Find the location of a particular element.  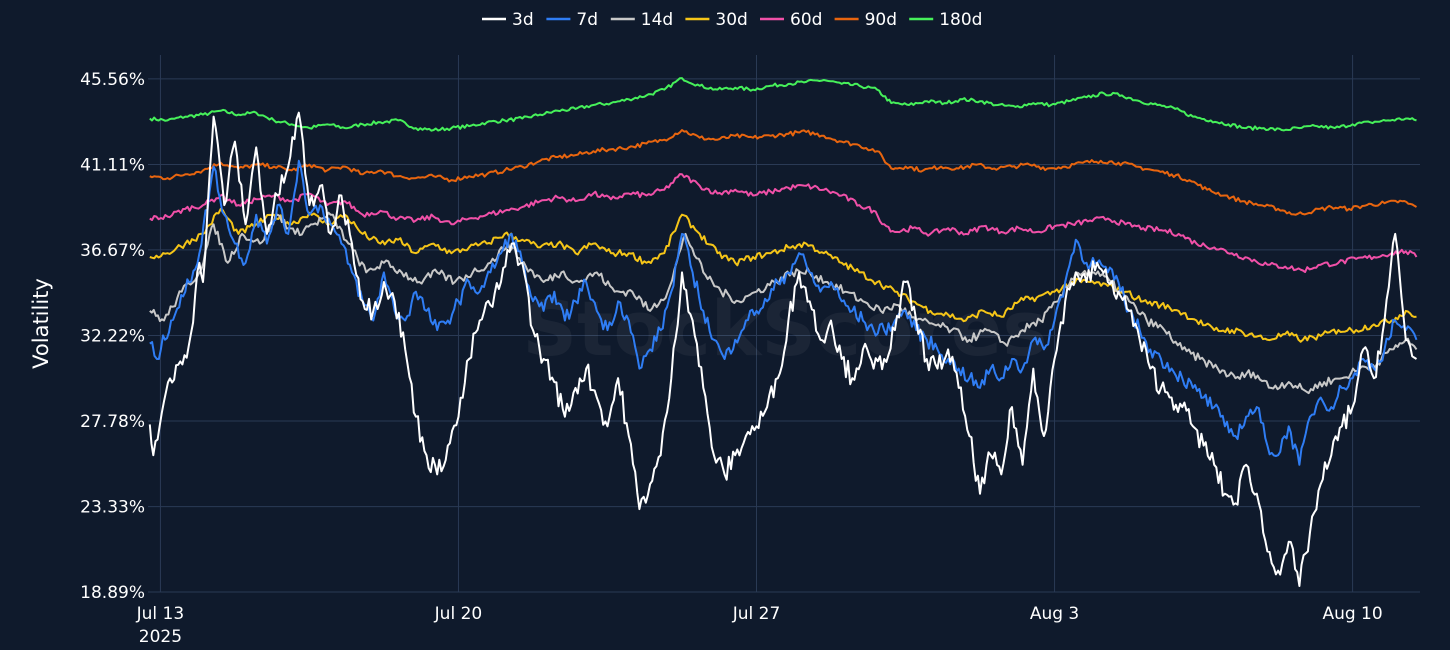

y-tick-label: 27.78% is located at coordinates (112, 422).